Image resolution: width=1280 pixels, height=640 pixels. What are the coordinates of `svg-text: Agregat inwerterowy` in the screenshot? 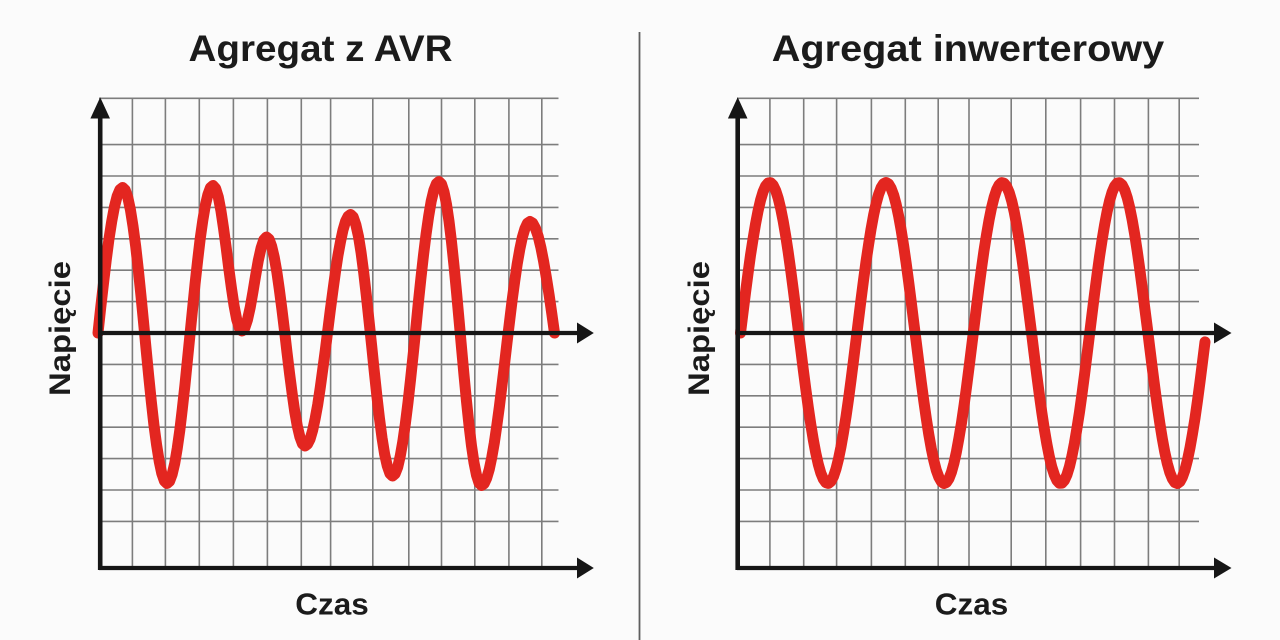 It's located at (968, 48).